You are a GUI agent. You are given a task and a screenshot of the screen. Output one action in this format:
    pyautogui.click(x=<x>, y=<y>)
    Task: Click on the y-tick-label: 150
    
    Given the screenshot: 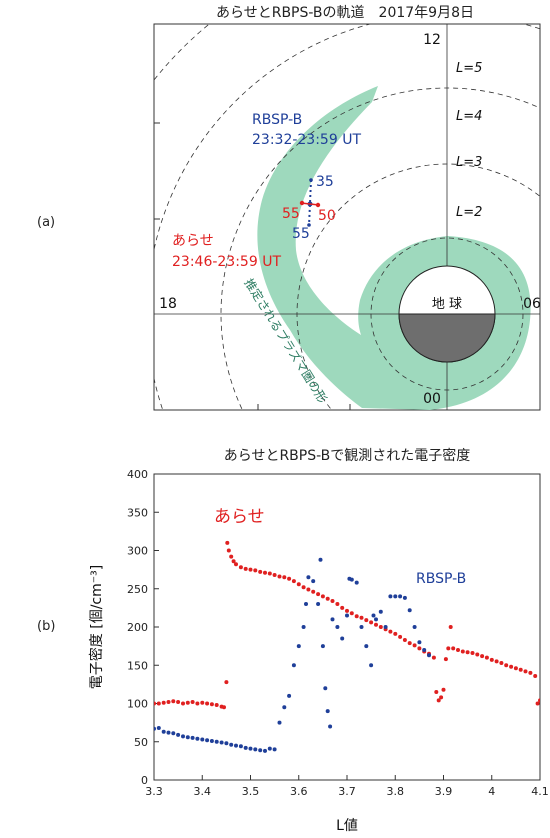 What is the action you would take?
    pyautogui.click(x=137, y=665)
    